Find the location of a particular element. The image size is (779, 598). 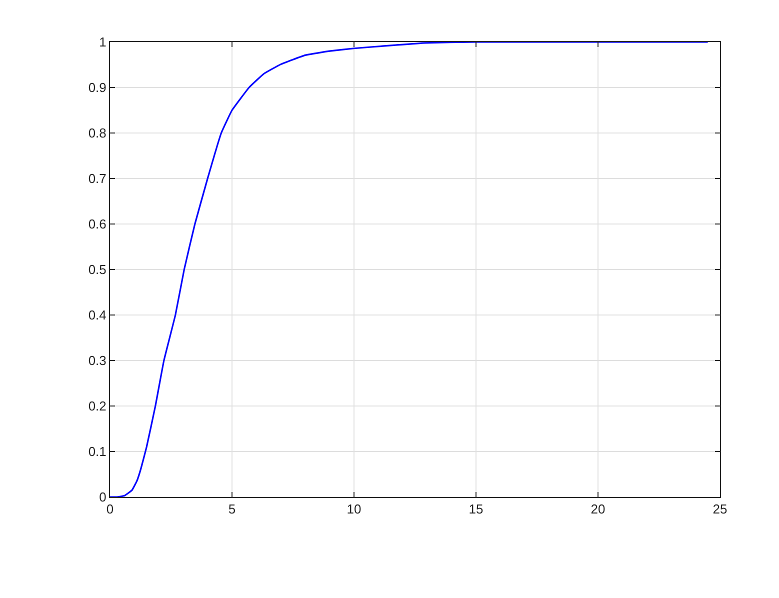

y-tick-label: 0 is located at coordinates (102, 497).